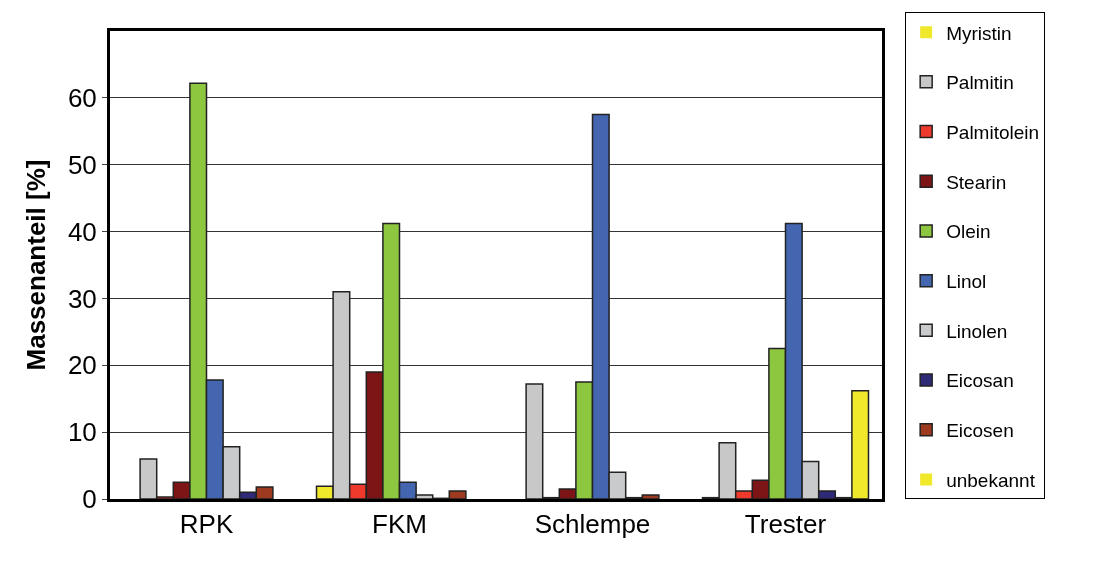 The image size is (1097, 569). Describe the element at coordinates (977, 331) in the screenshot. I see `legend-label: Linolen` at that location.